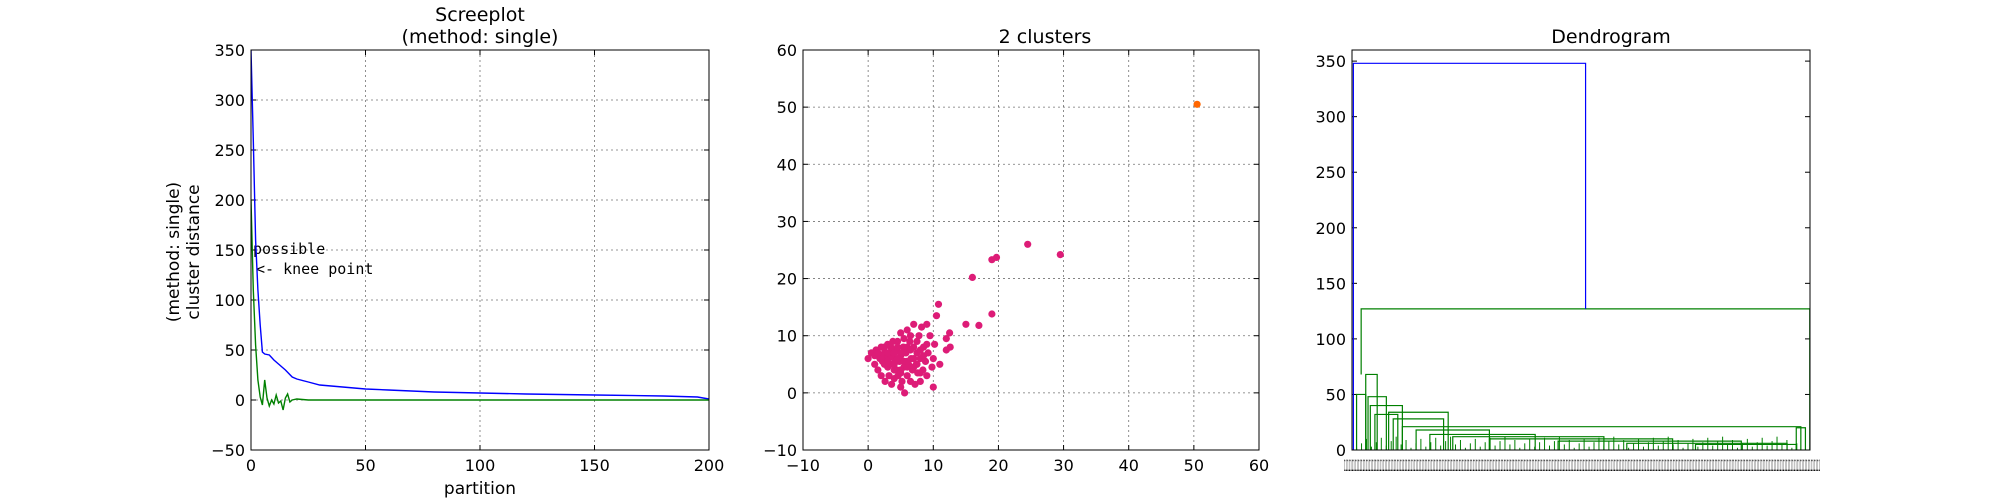 This screenshot has width=2000, height=500. What do you see at coordinates (194, 251) in the screenshot?
I see `screeplot-ylabel-line2: cluster distance` at bounding box center [194, 251].